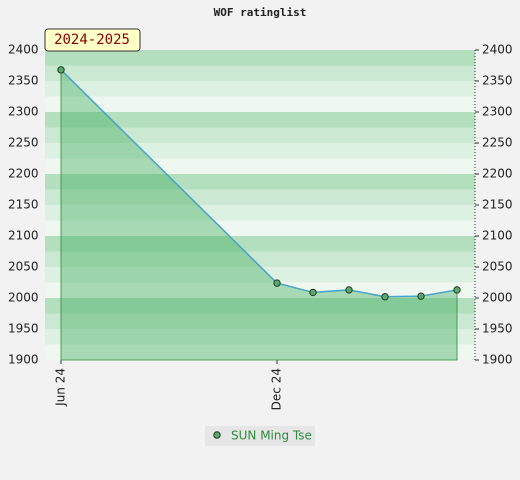 This screenshot has width=520, height=480. Describe the element at coordinates (497, 81) in the screenshot. I see `y-tick-label-right: 2350` at that location.